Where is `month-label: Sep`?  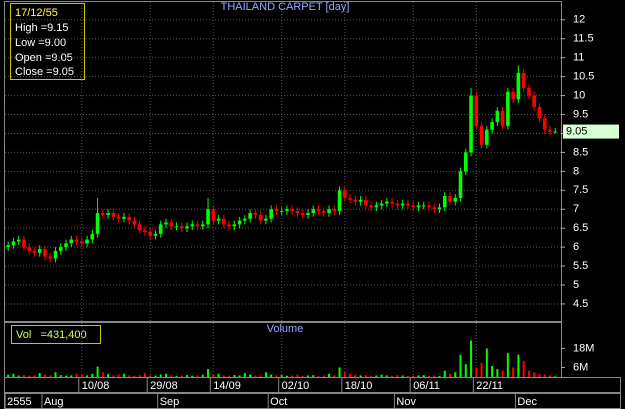
month-label: Sep is located at coordinates (170, 402).